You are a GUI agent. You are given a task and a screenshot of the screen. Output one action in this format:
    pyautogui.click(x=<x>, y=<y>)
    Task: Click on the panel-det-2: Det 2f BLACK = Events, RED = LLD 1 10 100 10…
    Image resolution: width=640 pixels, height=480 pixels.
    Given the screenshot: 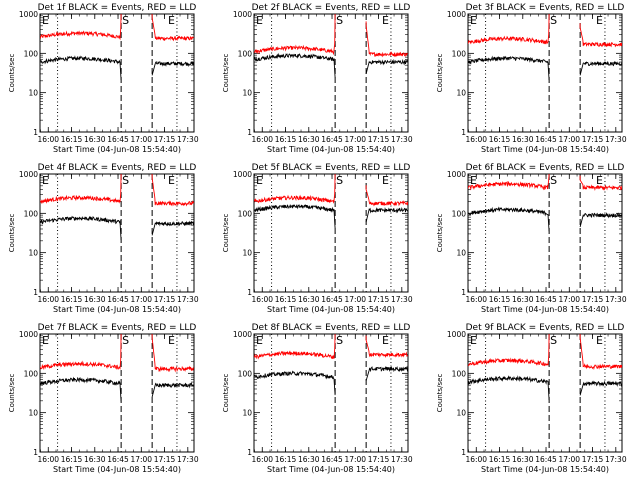 What is the action you would take?
    pyautogui.click(x=317, y=78)
    